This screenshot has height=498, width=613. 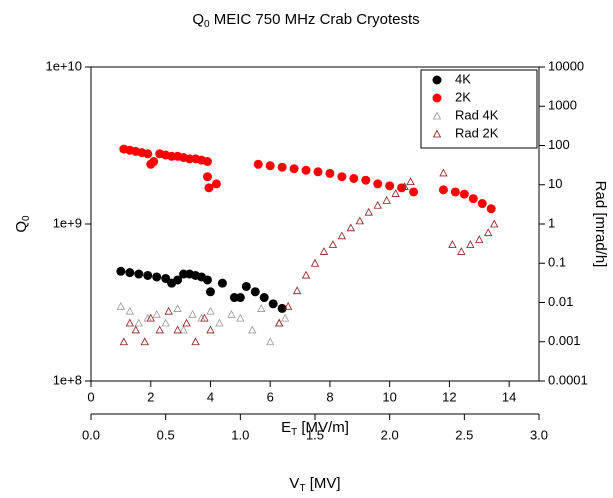 What do you see at coordinates (207, 24) in the screenshot?
I see `title-sub: 0` at bounding box center [207, 24].